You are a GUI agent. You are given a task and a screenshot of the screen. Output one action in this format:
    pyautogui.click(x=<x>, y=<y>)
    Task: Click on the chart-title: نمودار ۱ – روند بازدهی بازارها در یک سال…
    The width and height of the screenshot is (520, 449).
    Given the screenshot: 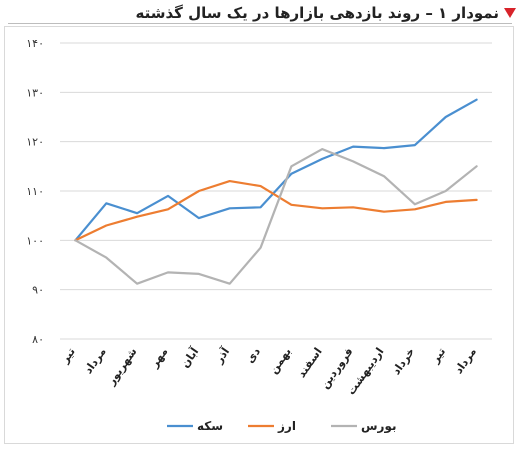 What is the action you would take?
    pyautogui.click(x=317, y=13)
    